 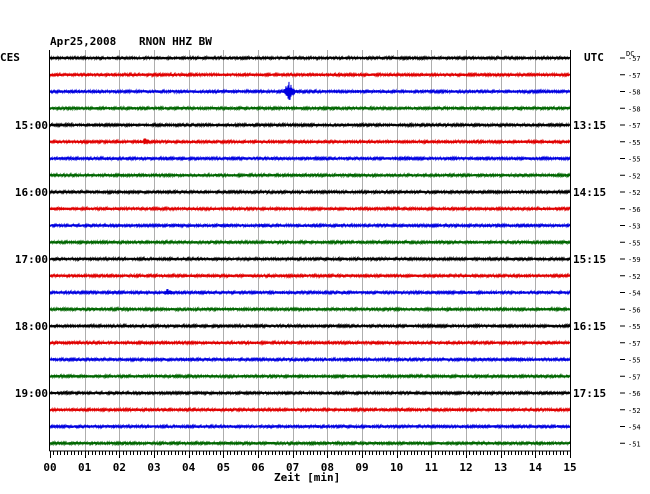 What do you see at coordinates (258, 467) in the screenshot?
I see `x-tick-label: 06` at bounding box center [258, 467].